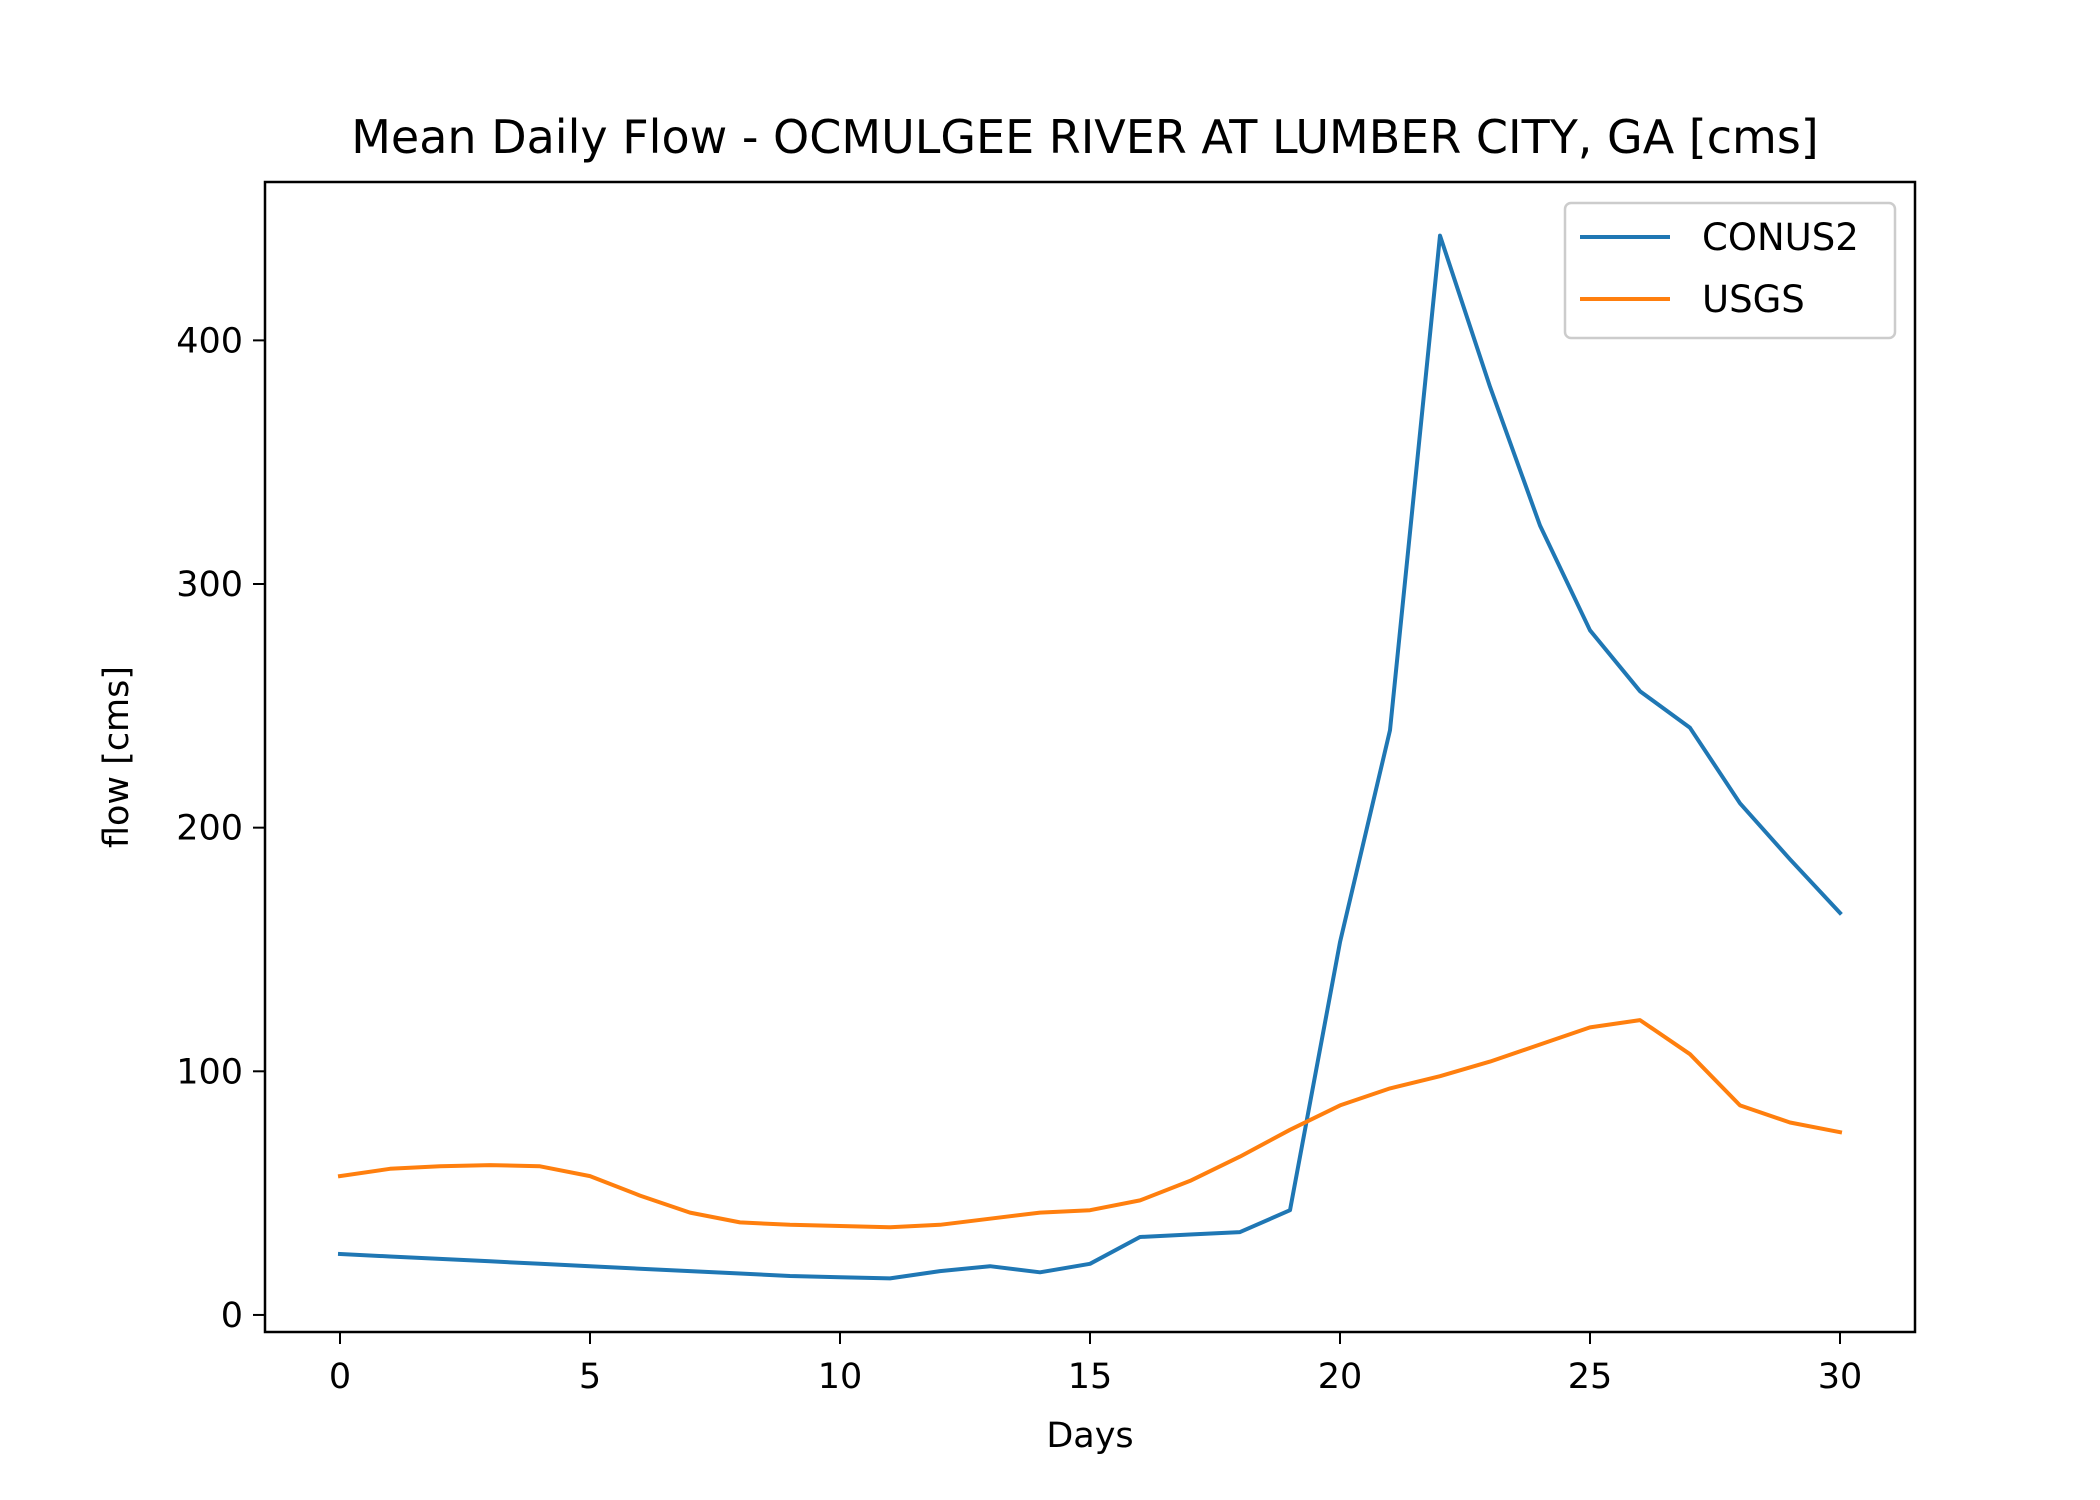 The width and height of the screenshot is (2100, 1500). Describe the element at coordinates (209, 1072) in the screenshot. I see `y-tick-label: 100` at that location.